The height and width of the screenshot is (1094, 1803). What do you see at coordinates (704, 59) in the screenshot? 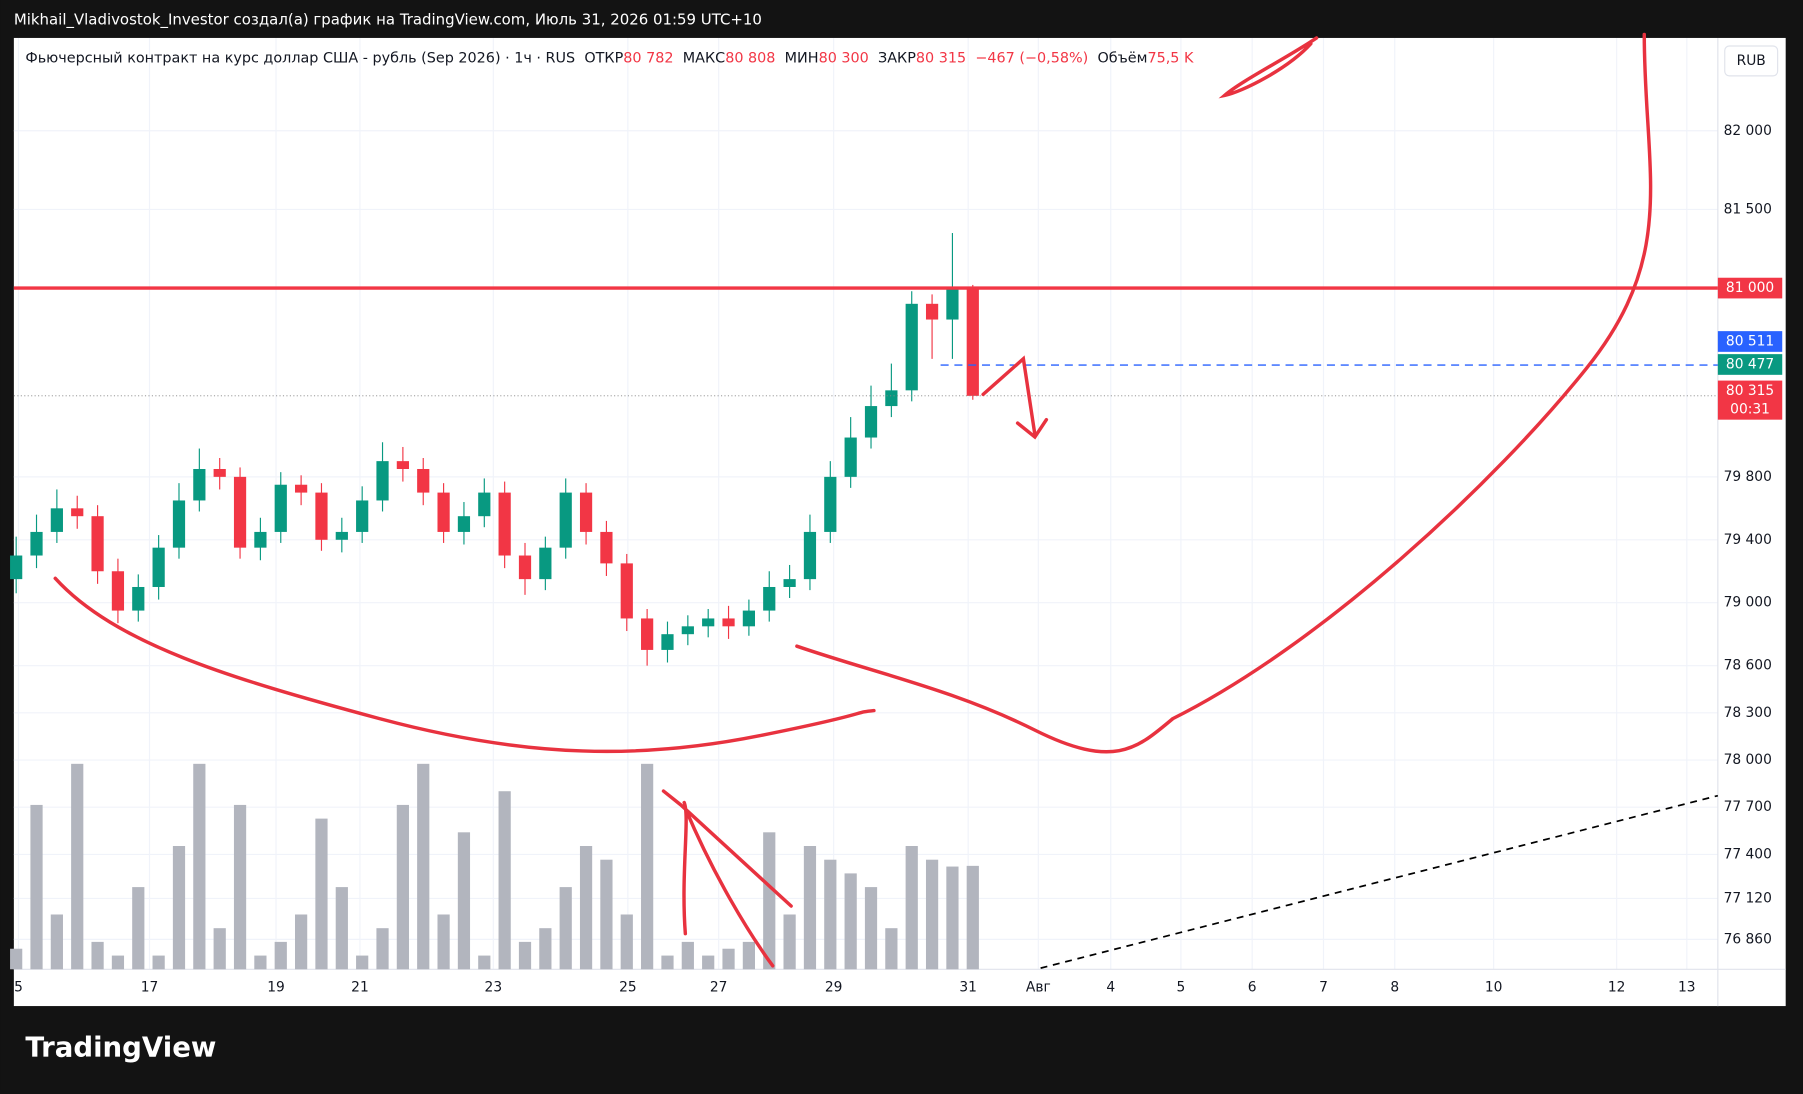
I see `legend-label: МАКС` at bounding box center [704, 59].